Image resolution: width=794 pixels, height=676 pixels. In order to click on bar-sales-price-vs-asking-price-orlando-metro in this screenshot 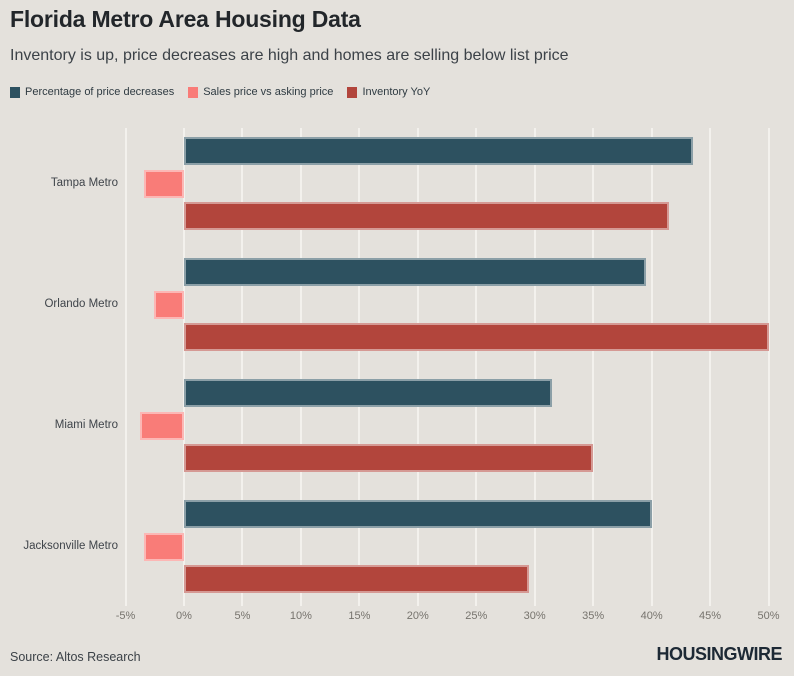, I will do `click(168, 304)`.